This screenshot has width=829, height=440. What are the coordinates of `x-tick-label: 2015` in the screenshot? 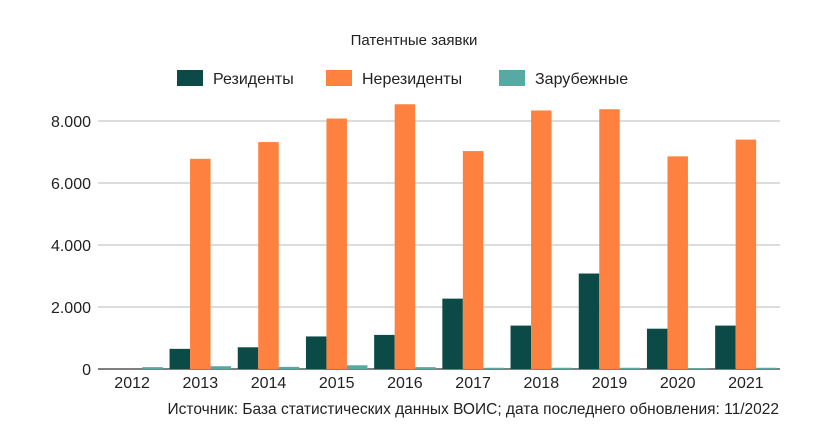 It's located at (337, 383).